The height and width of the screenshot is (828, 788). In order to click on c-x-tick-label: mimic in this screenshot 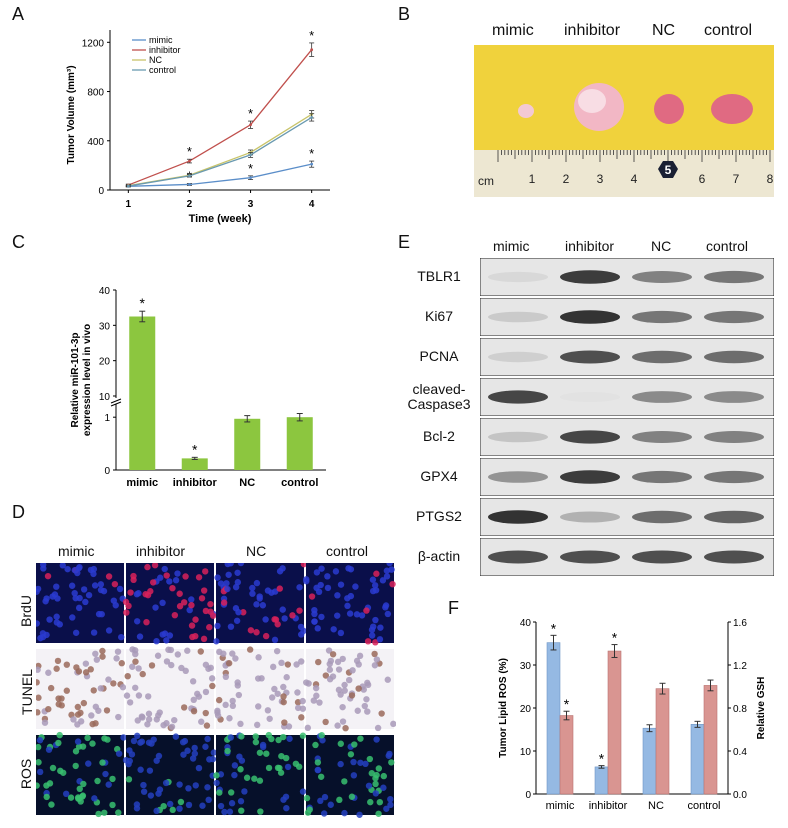, I will do `click(142, 483)`.